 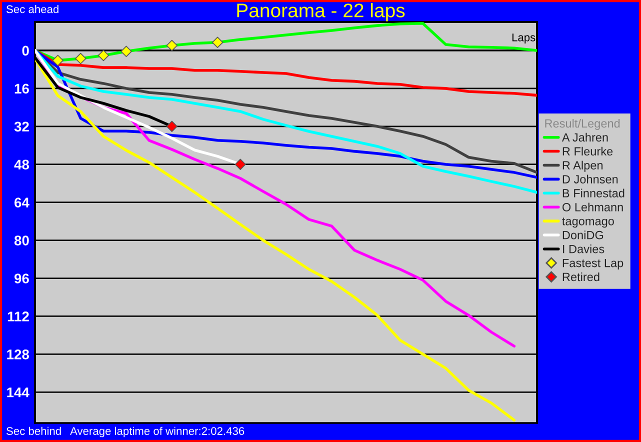 What do you see at coordinates (592, 207) in the screenshot?
I see `legend-label: O Lehmann` at bounding box center [592, 207].